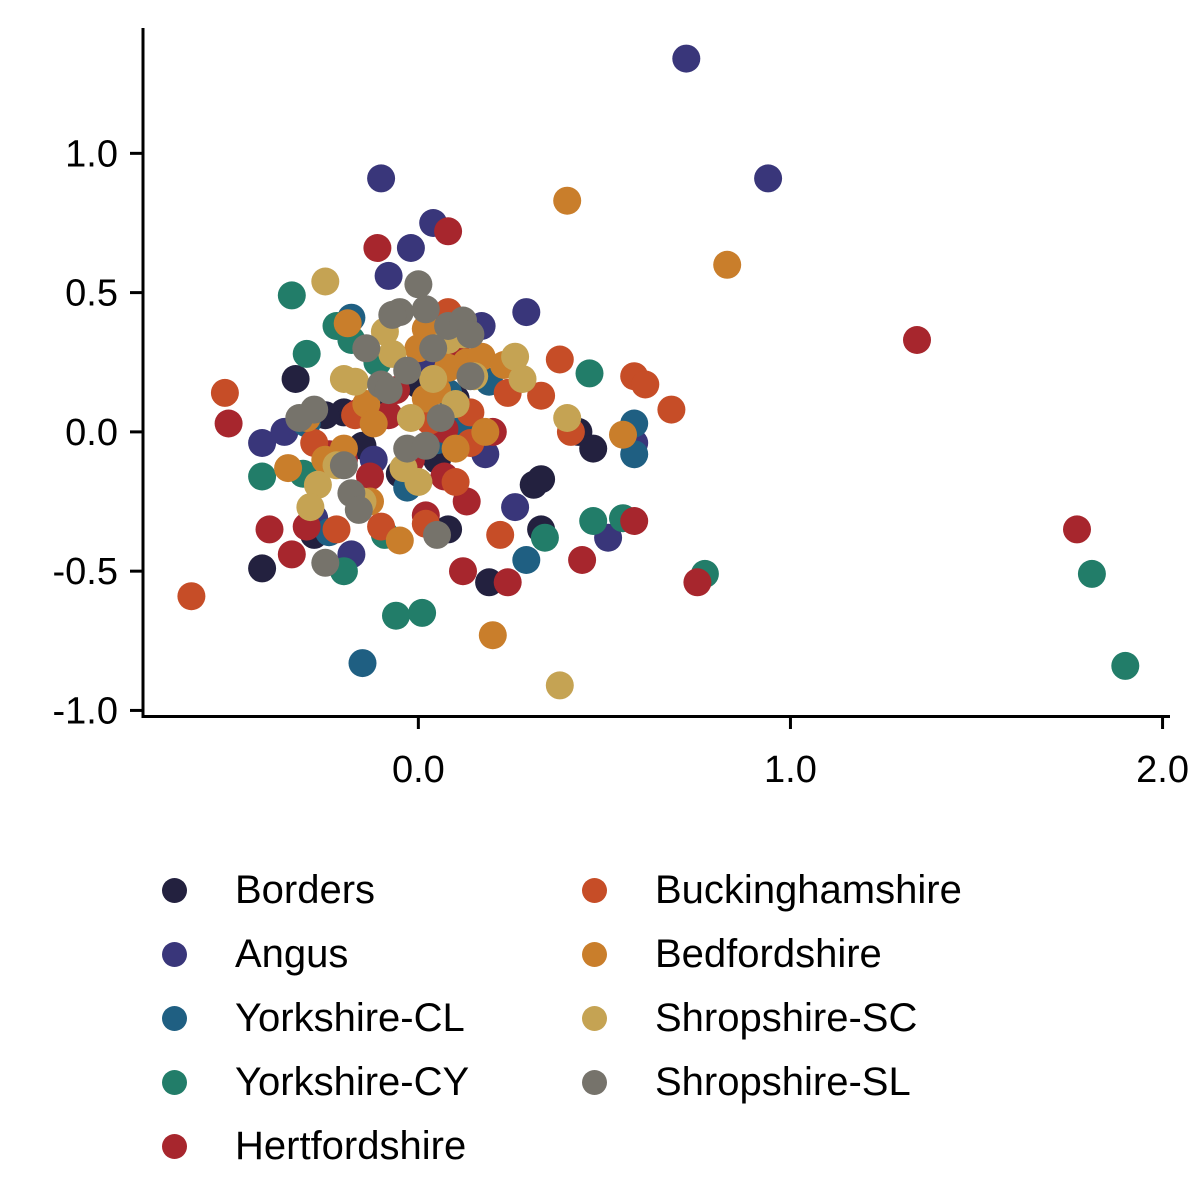 The height and width of the screenshot is (1200, 1200). I want to click on legend-label: Shropshire-SC, so click(786, 1018).